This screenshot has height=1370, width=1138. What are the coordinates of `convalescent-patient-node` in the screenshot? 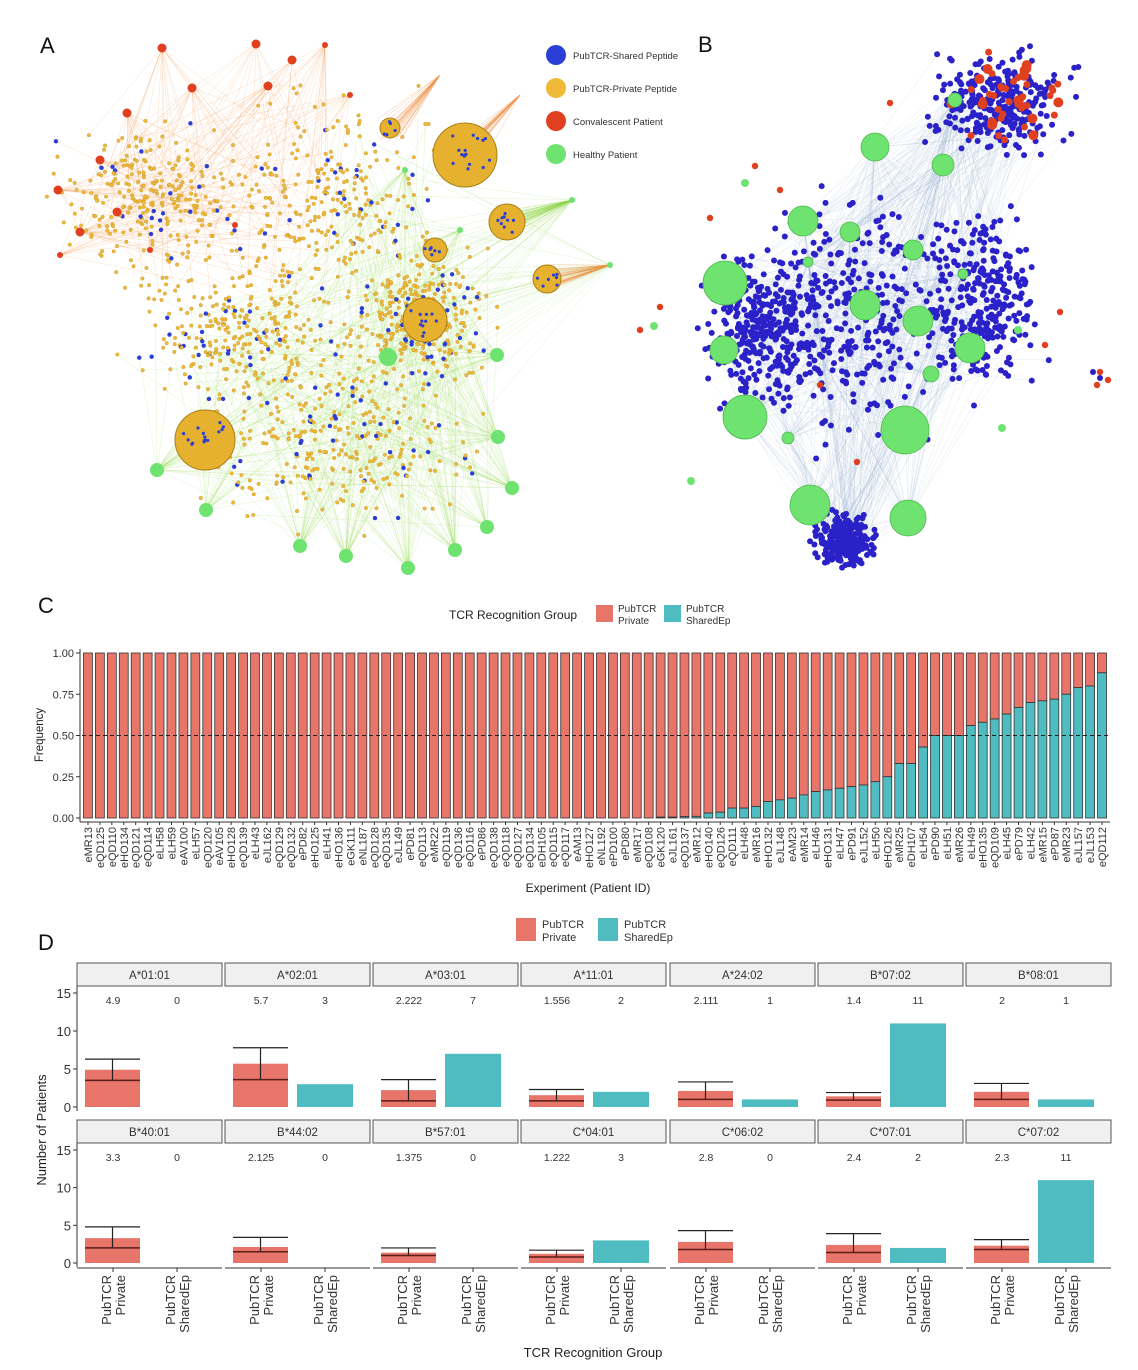 It's located at (292, 60).